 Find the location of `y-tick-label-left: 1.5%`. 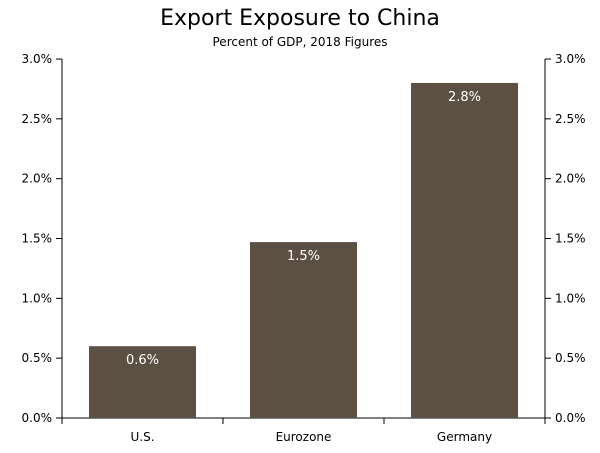

y-tick-label-left: 1.5% is located at coordinates (37, 239).